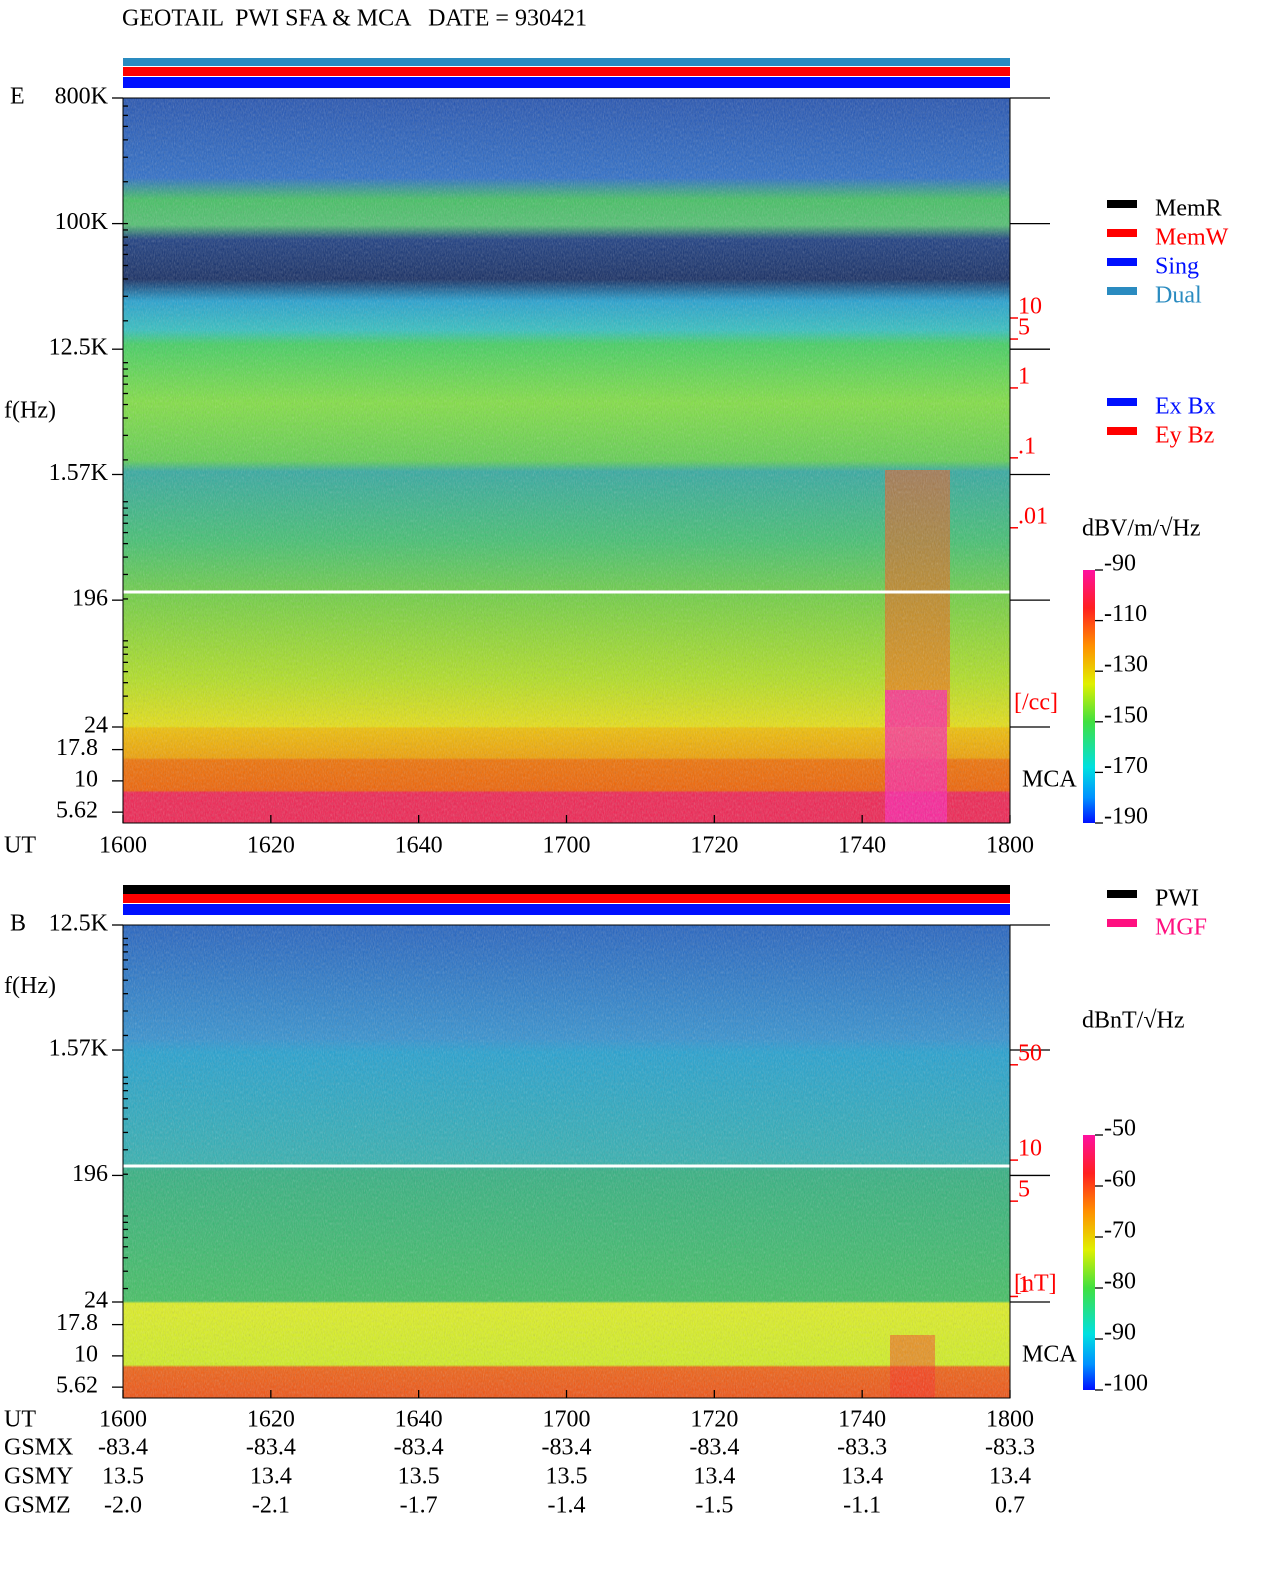 This screenshot has width=1280, height=1593. Describe the element at coordinates (1120, 1180) in the screenshot. I see `colorbar-tick-label: -60` at that location.